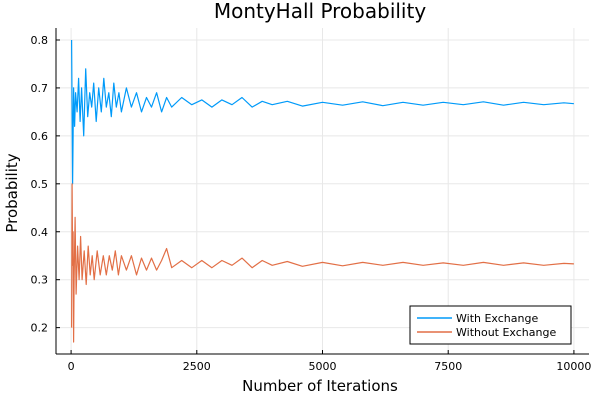 This screenshot has height=400, width=600. Describe the element at coordinates (448, 366) in the screenshot. I see `x-tick-label: 7500` at that location.